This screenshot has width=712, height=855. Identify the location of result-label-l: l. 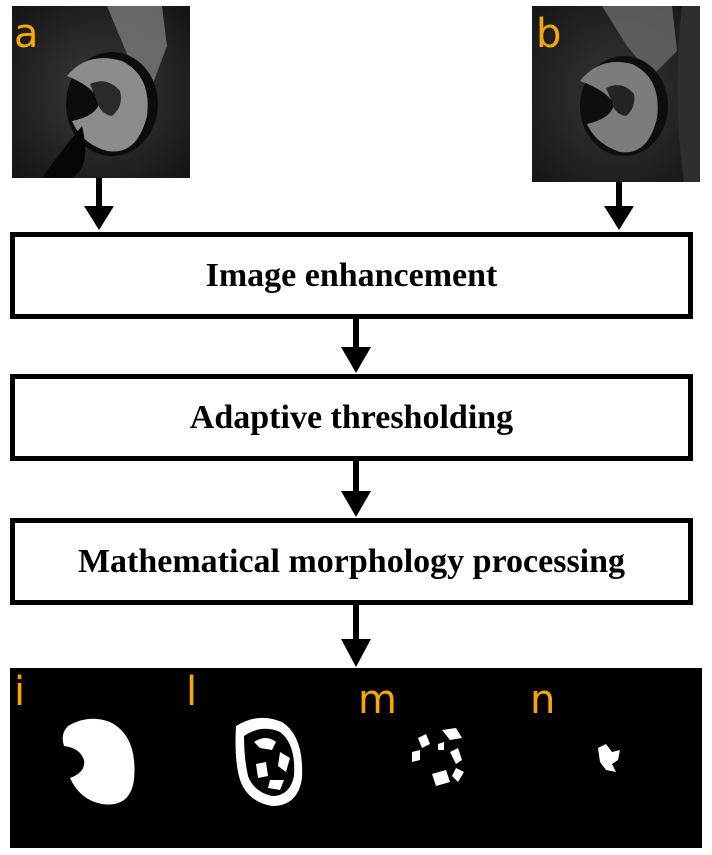
(192, 692).